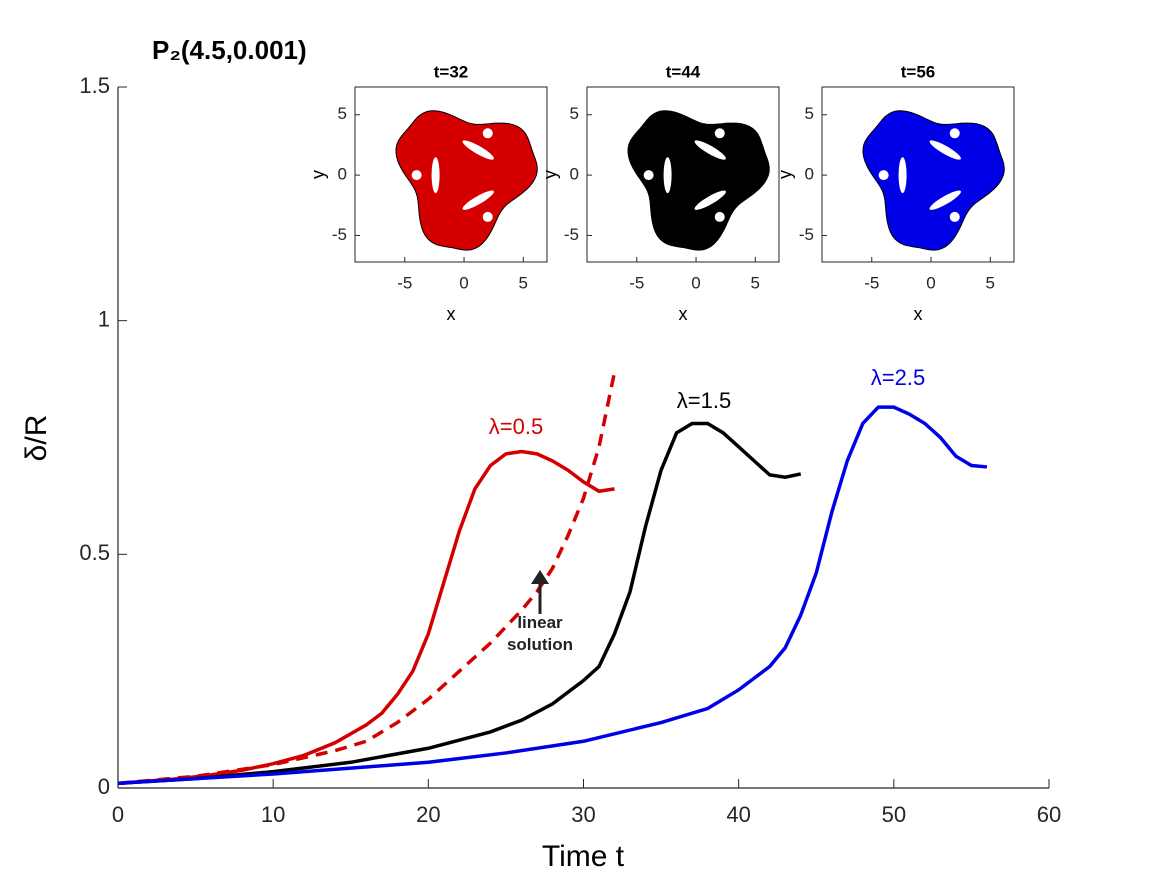  What do you see at coordinates (428, 814) in the screenshot?
I see `x-tick-label: 20` at bounding box center [428, 814].